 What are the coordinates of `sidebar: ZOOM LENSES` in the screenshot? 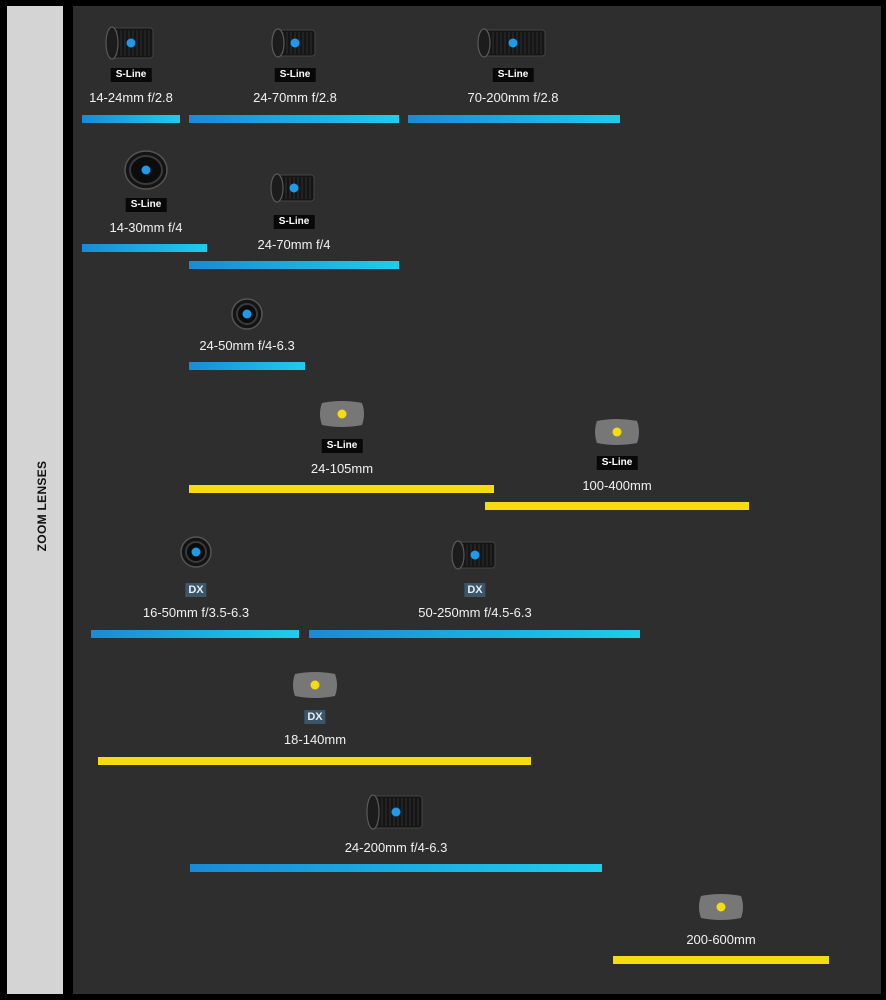 It's located at (35, 500).